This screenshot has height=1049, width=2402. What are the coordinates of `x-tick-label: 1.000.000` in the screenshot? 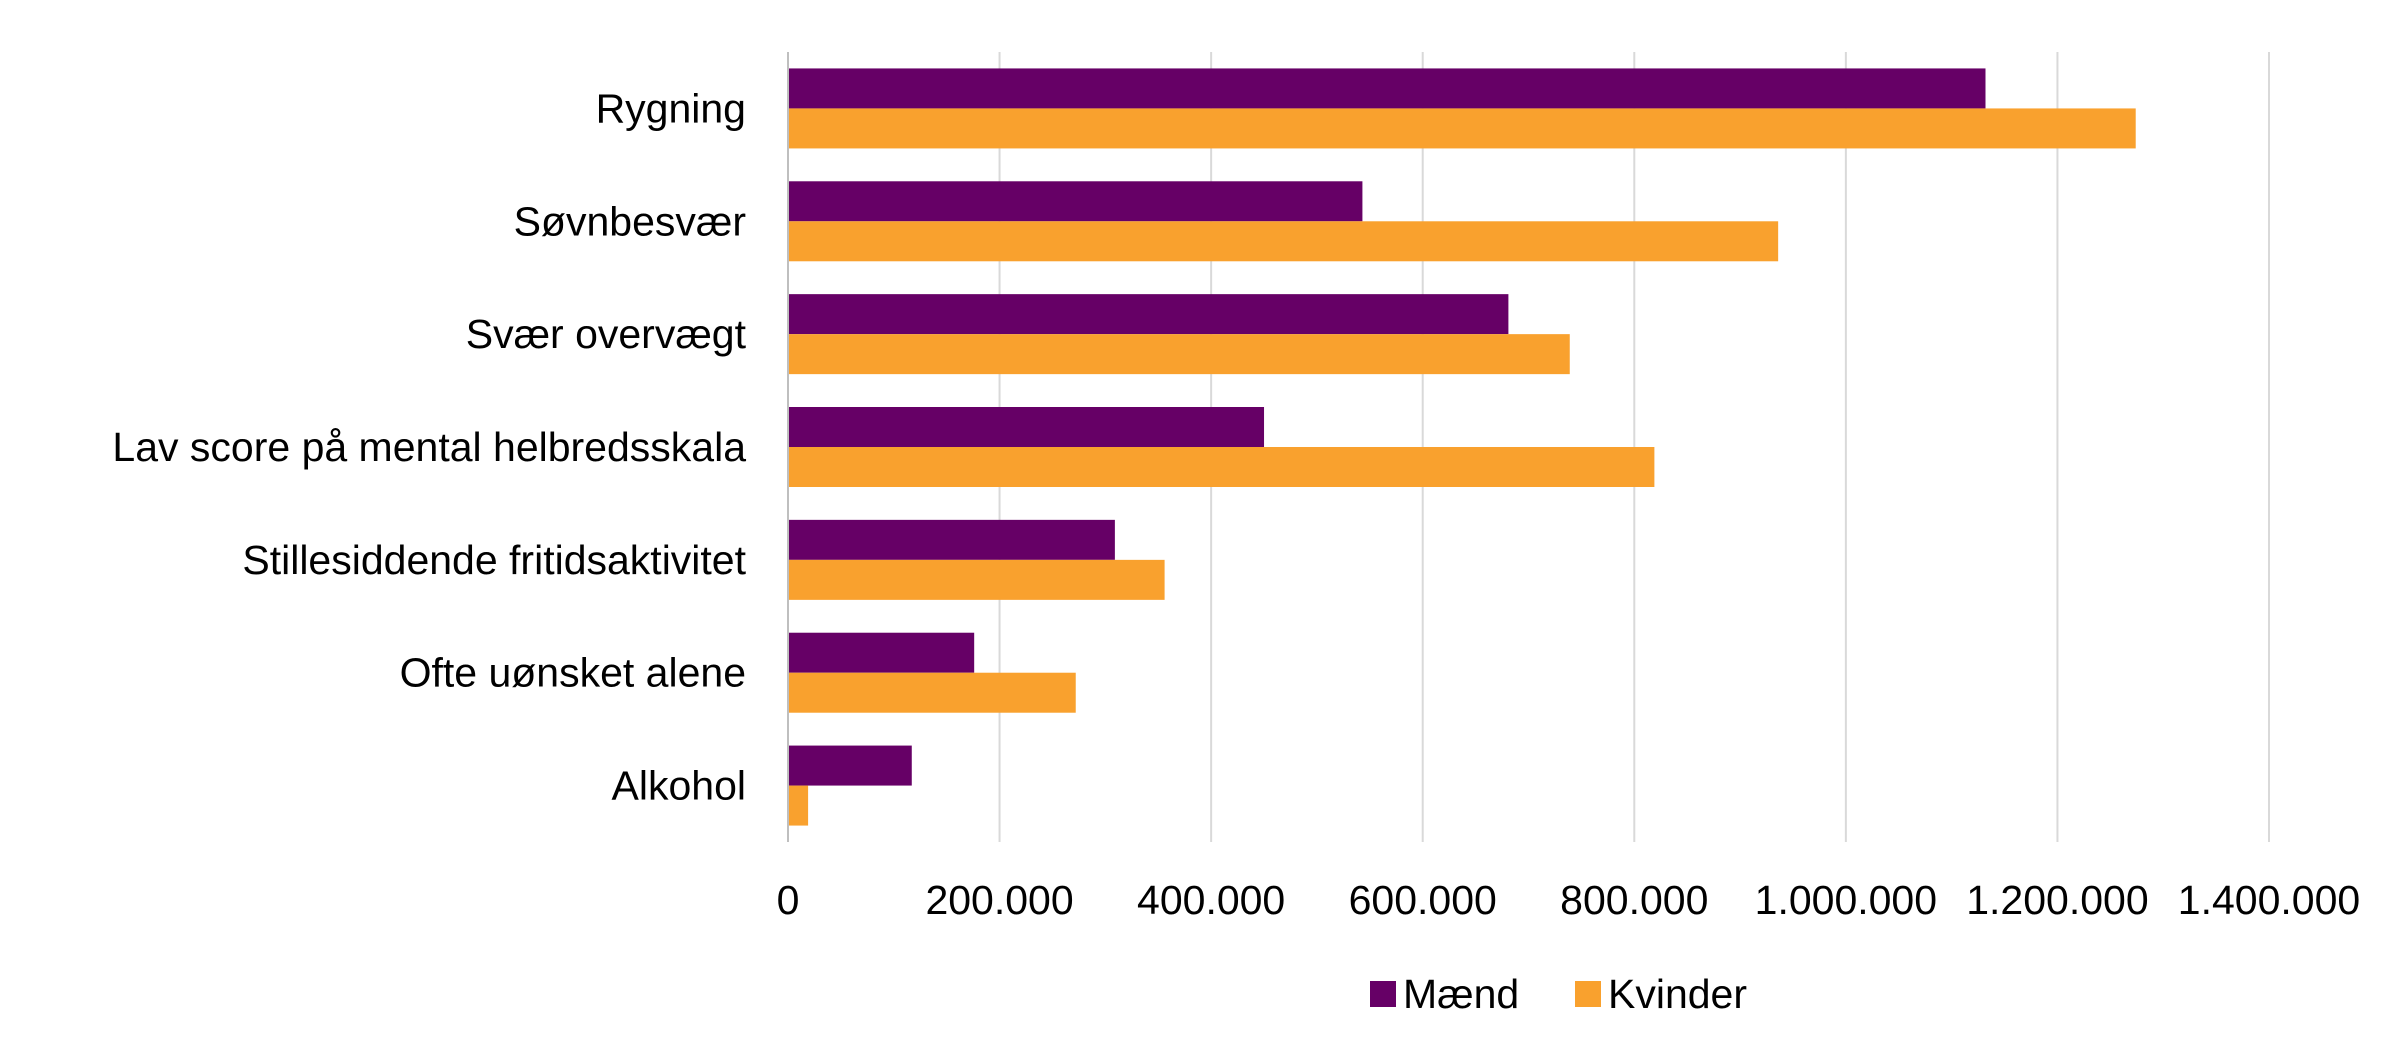 It's located at (1846, 900).